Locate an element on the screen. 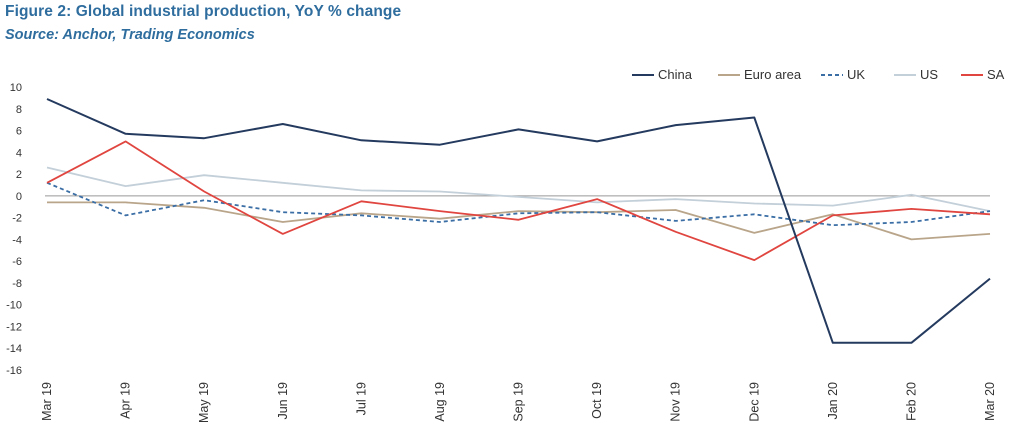 The image size is (1009, 433). series-line-euro-area is located at coordinates (519, 221).